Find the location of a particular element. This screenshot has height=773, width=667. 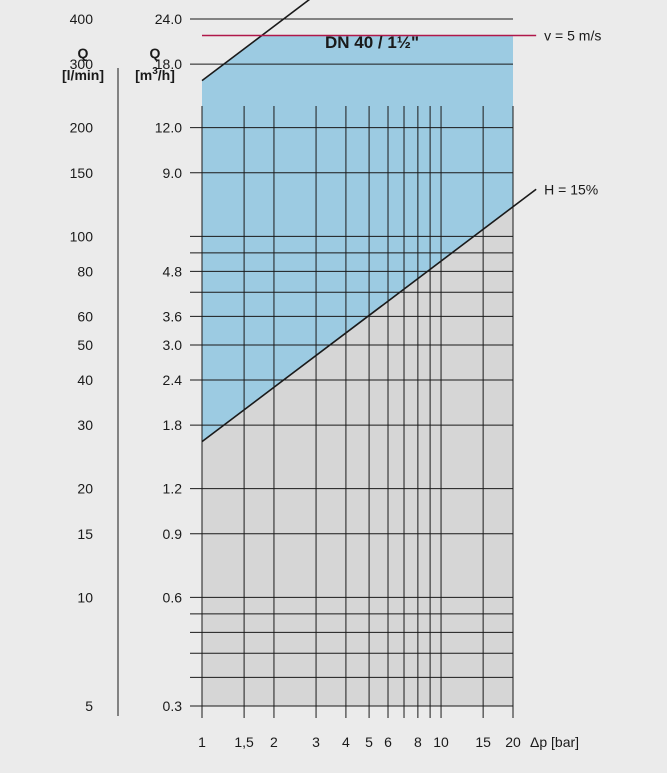

left-tick-label-150: 150 is located at coordinates (82, 173).